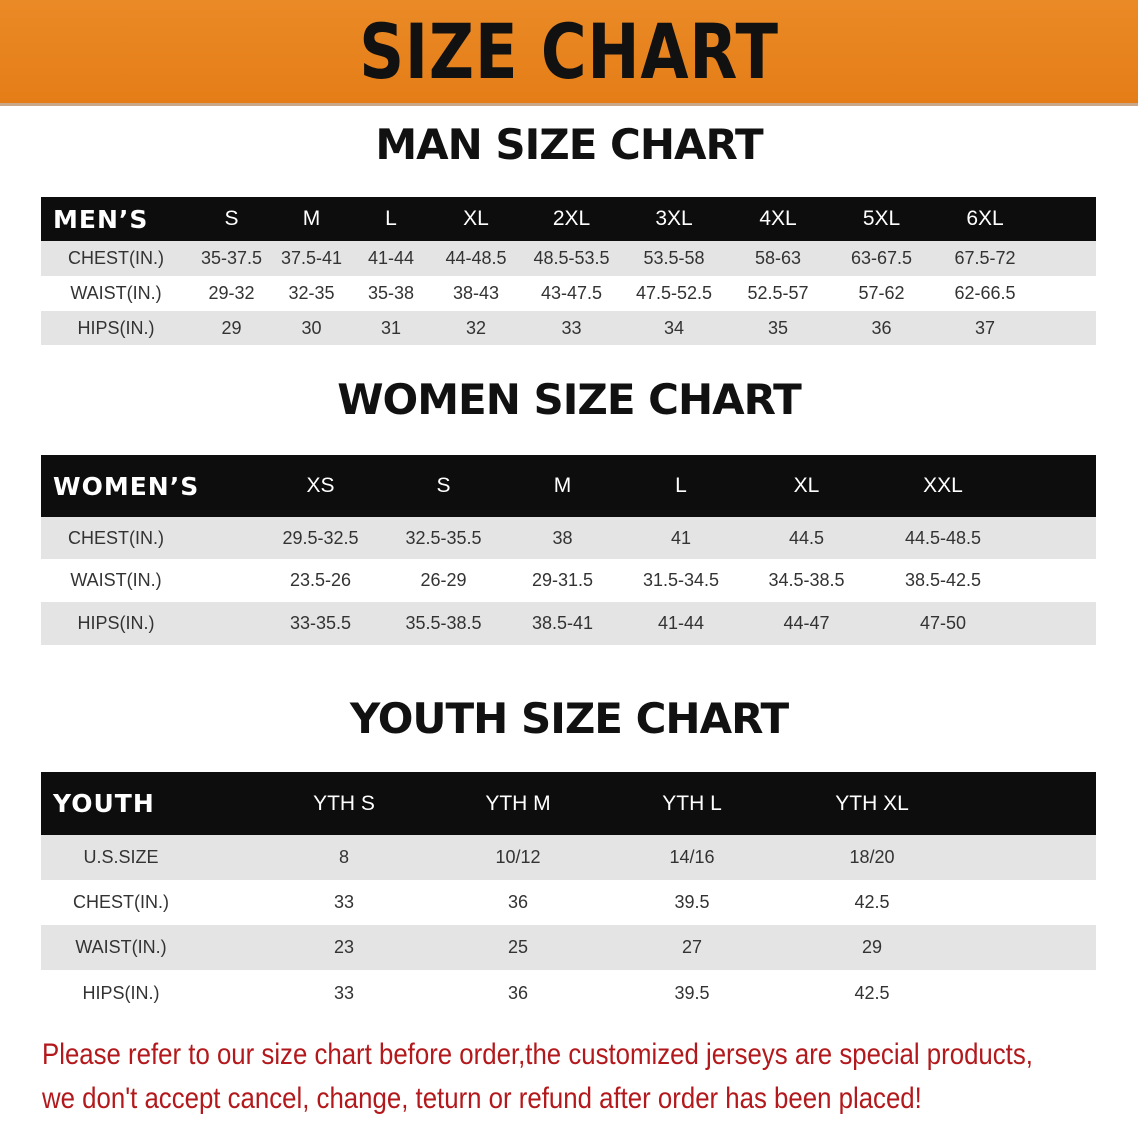 Image resolution: width=1138 pixels, height=1132 pixels. Describe the element at coordinates (985, 327) in the screenshot. I see `measurement-cell: 37` at that location.